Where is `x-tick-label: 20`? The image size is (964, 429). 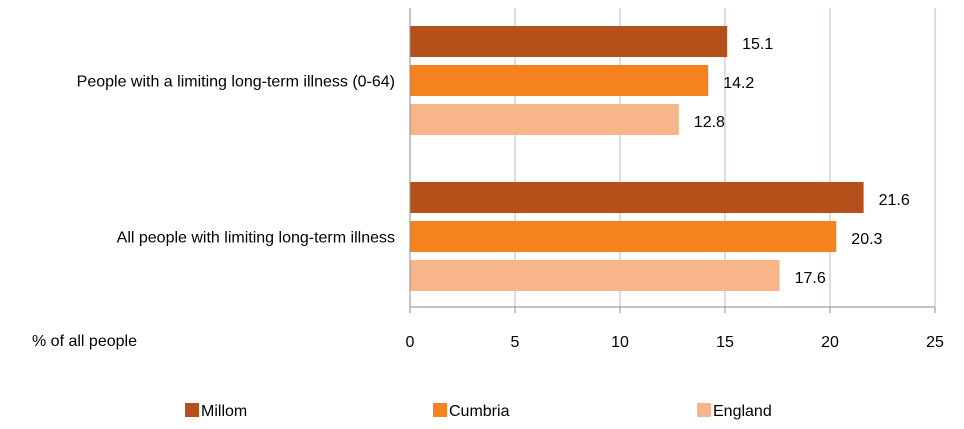
x-tick-label: 20 is located at coordinates (830, 342).